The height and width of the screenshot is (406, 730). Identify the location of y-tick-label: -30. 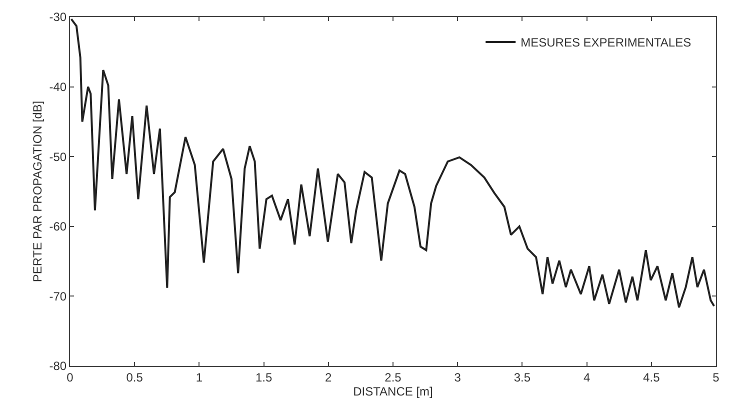
(58, 17).